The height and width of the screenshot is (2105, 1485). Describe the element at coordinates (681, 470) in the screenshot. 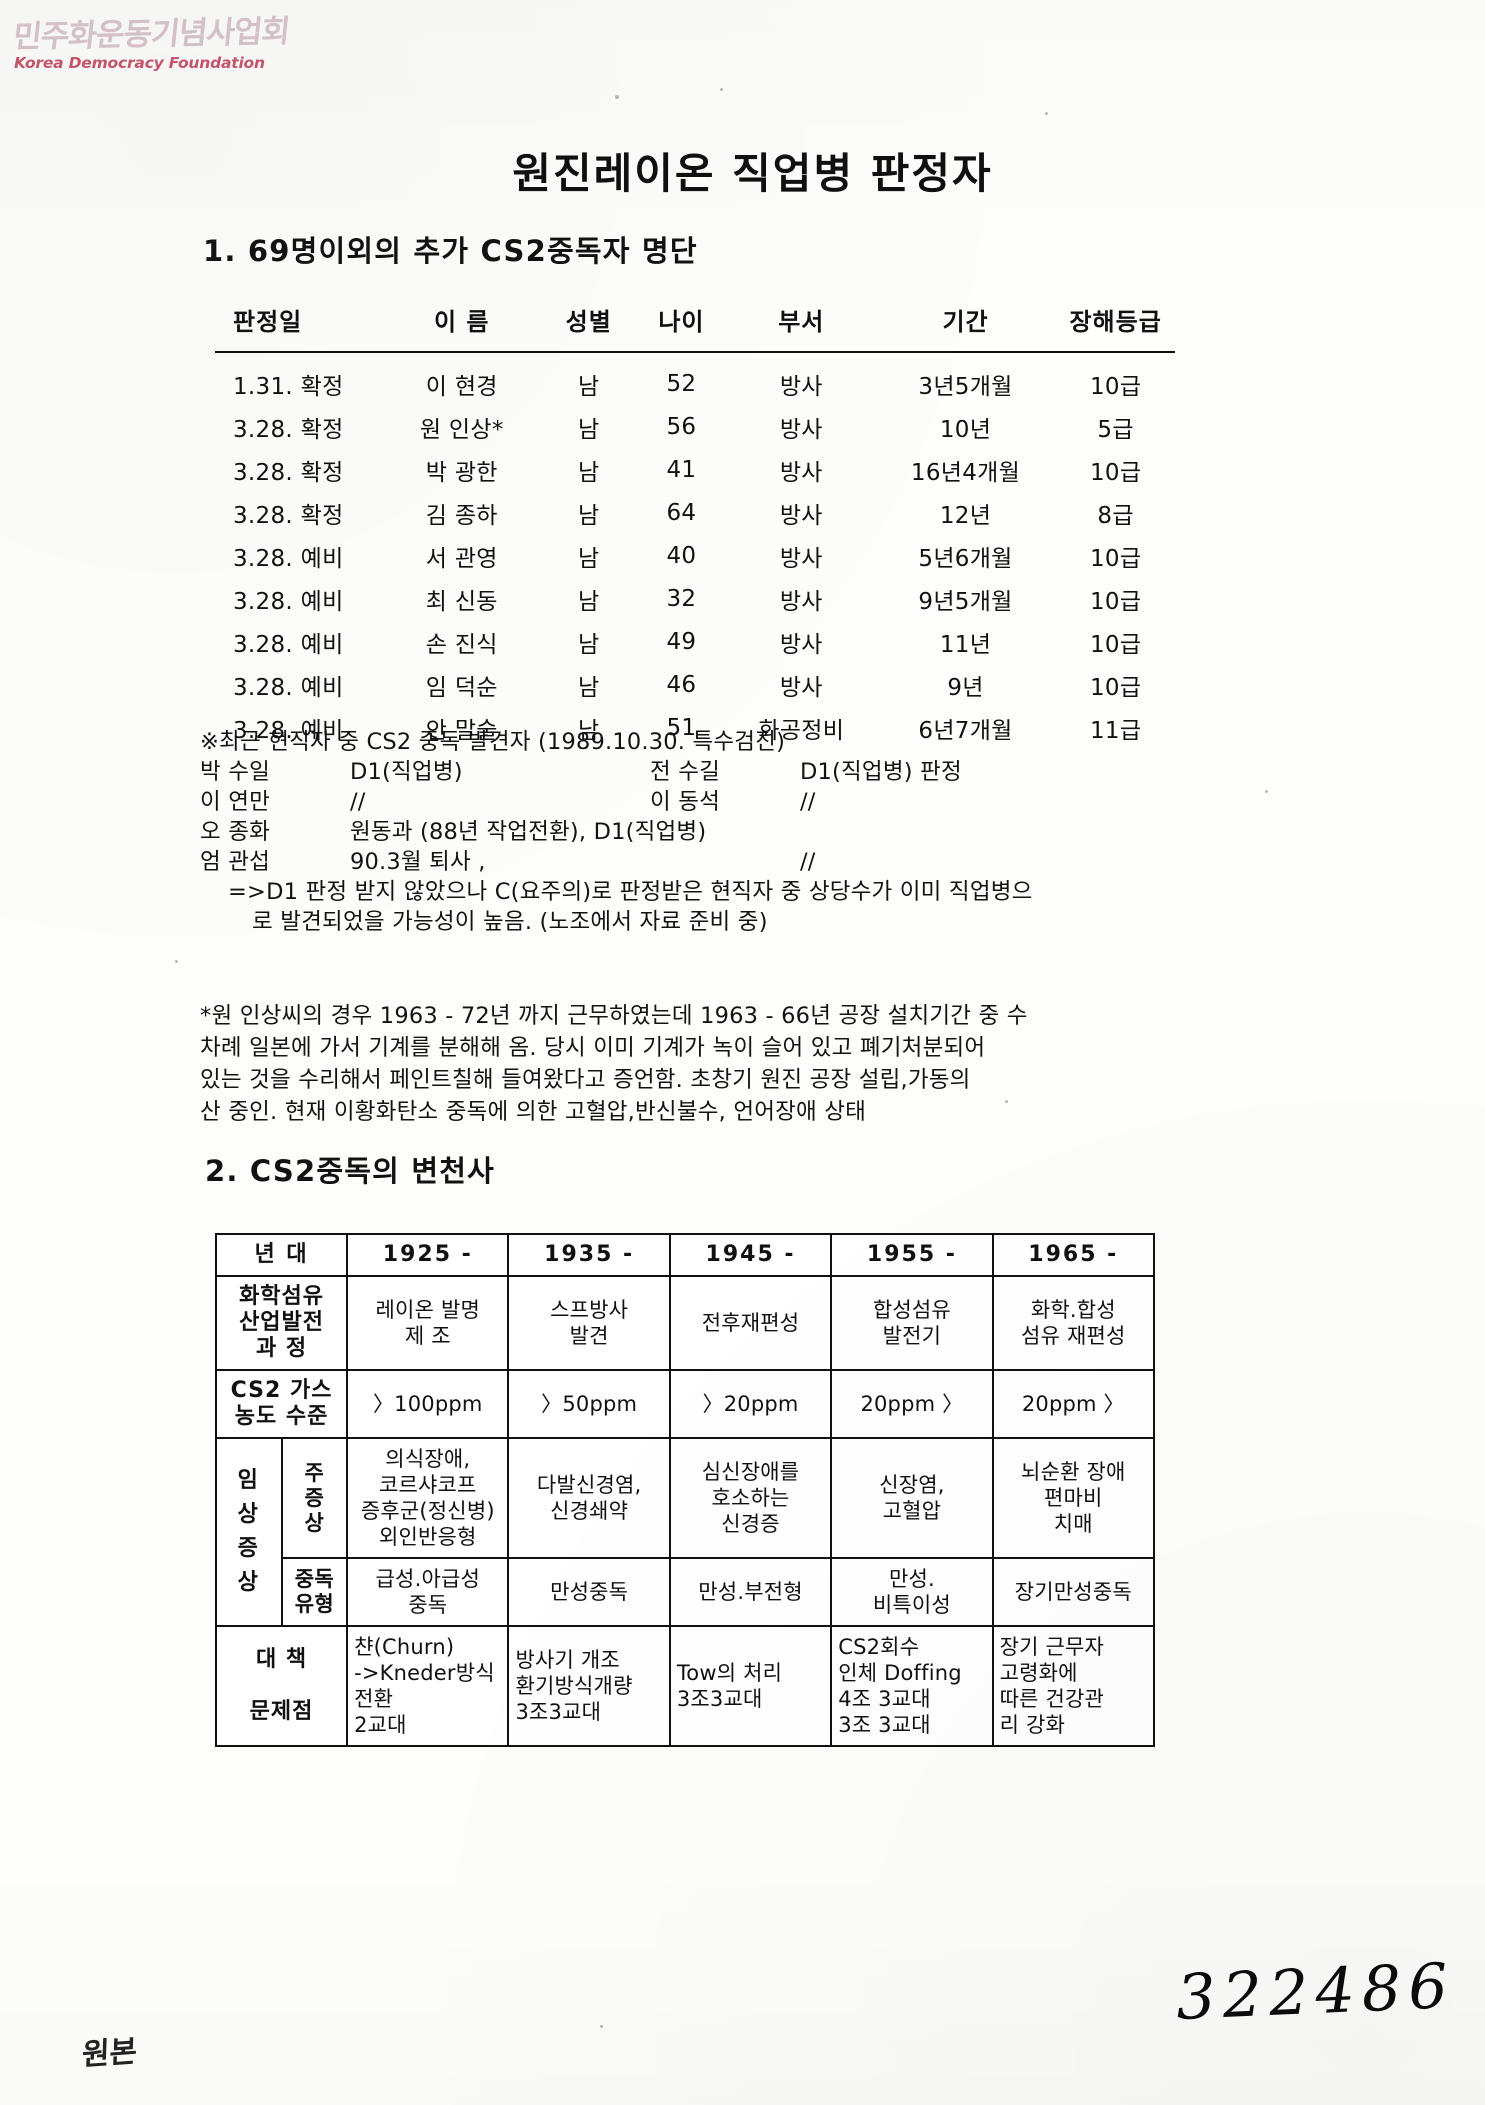

I see `cell-age: 41` at that location.